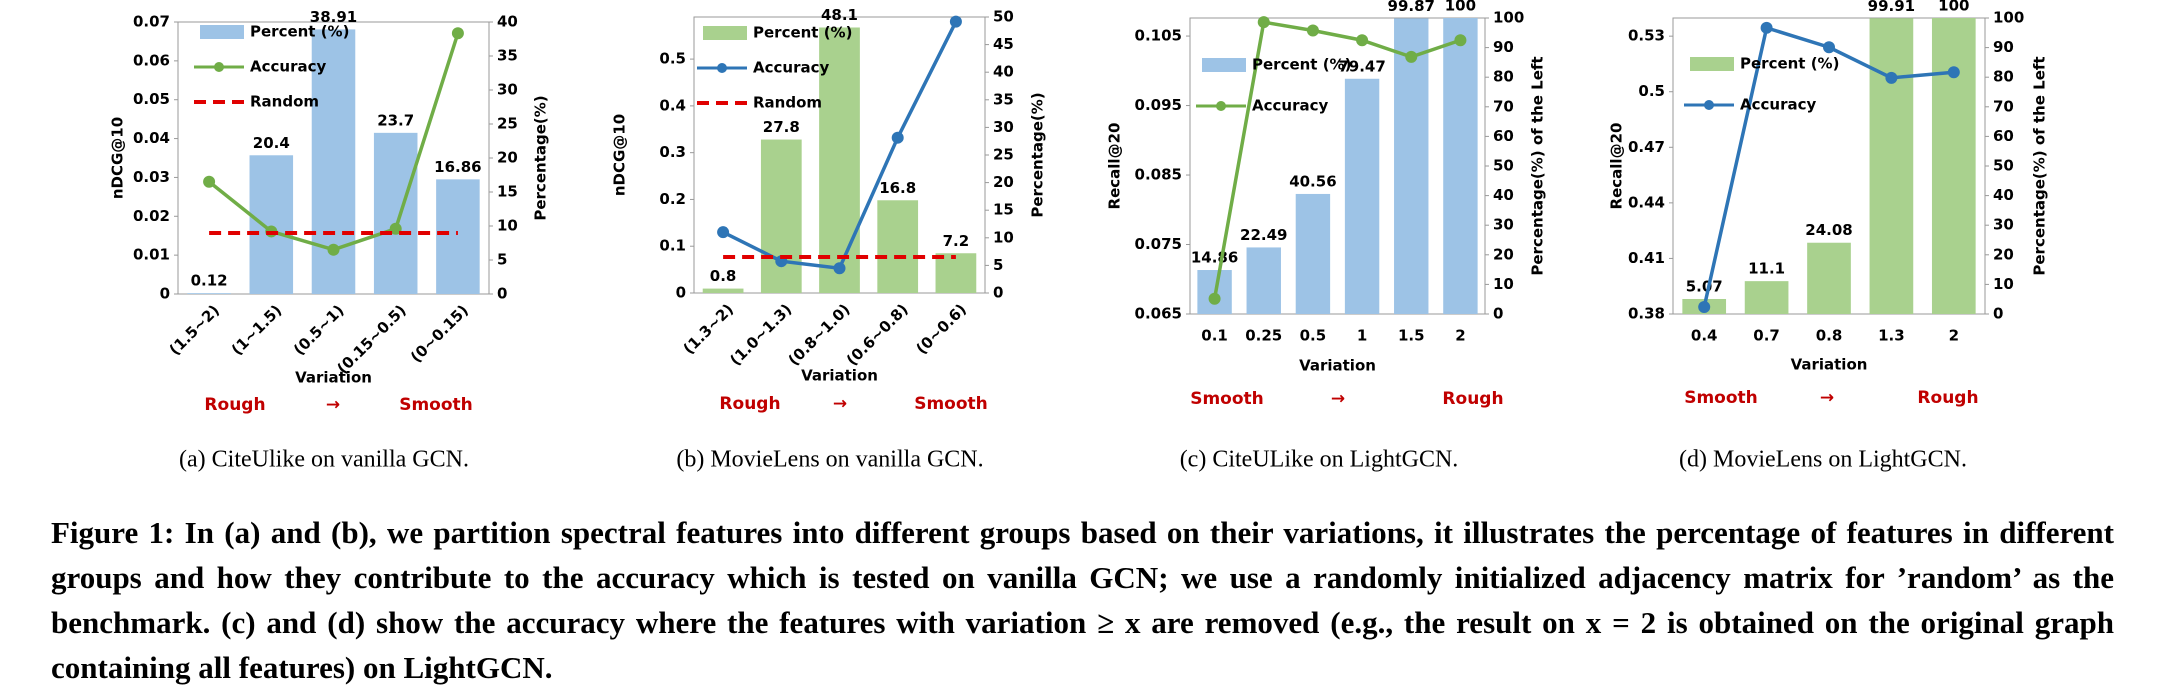  I want to click on y2-axis-label: Percentage(%), so click(541, 157).